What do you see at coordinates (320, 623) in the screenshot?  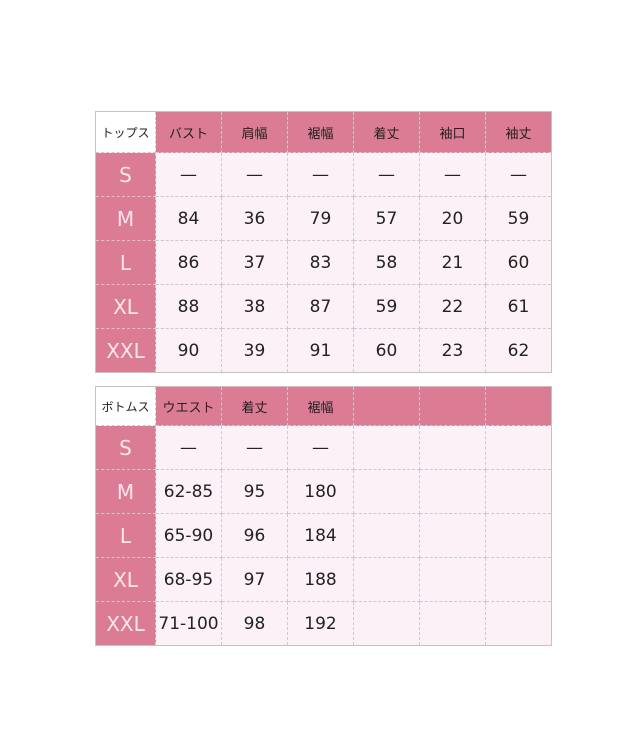 I see `measurement-cell: 192` at bounding box center [320, 623].